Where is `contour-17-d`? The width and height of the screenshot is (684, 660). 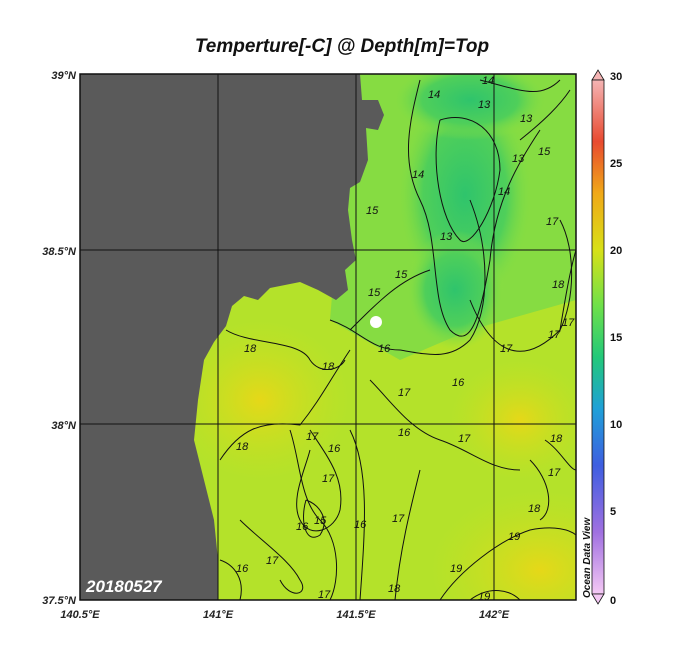 contour-17-d is located at coordinates (271, 556).